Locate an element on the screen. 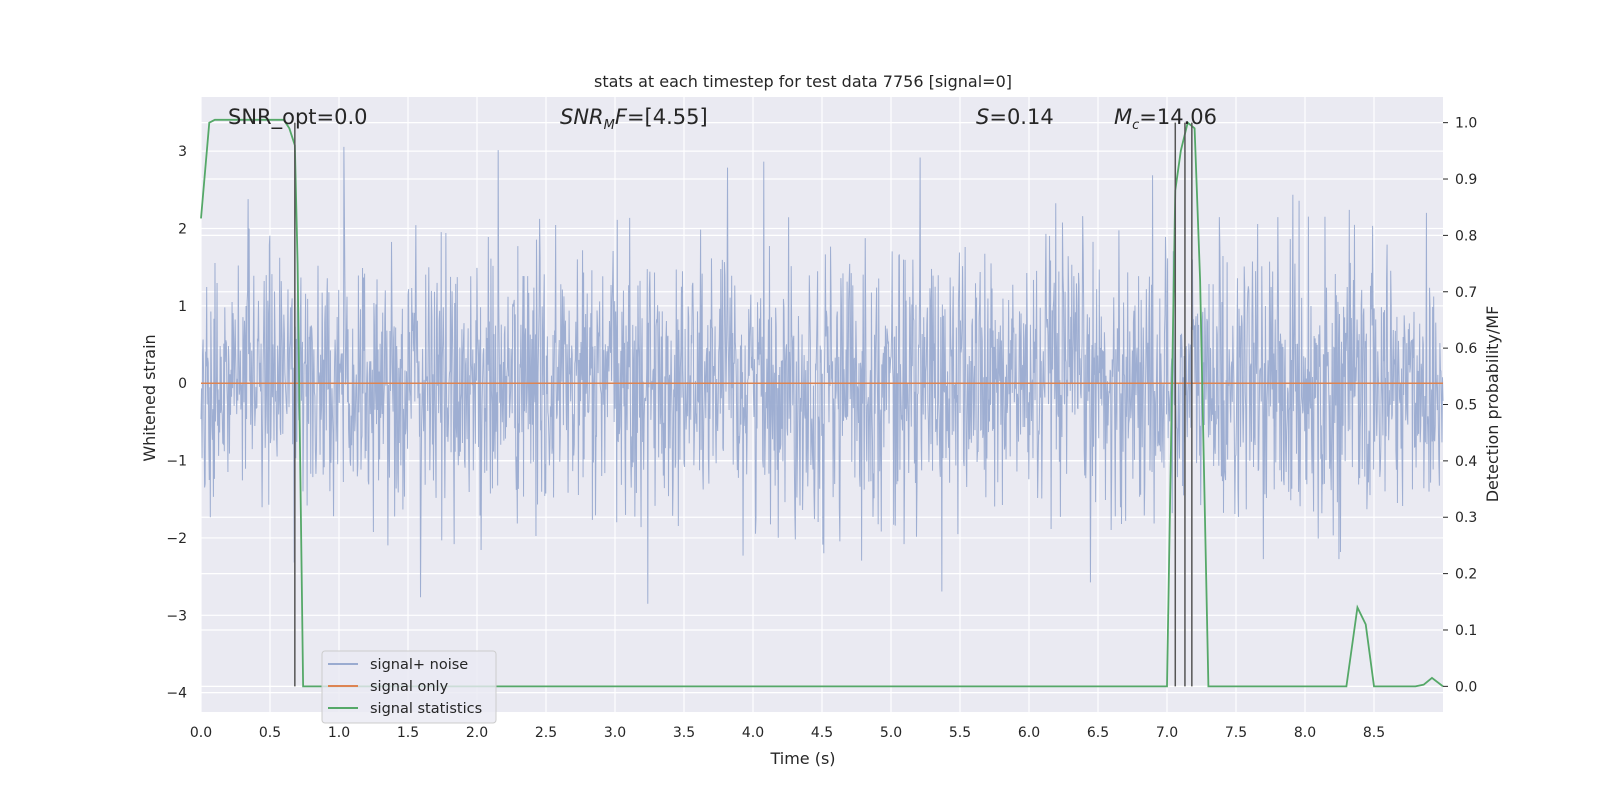  annotation-s: S=0.14 is located at coordinates (1015, 117).